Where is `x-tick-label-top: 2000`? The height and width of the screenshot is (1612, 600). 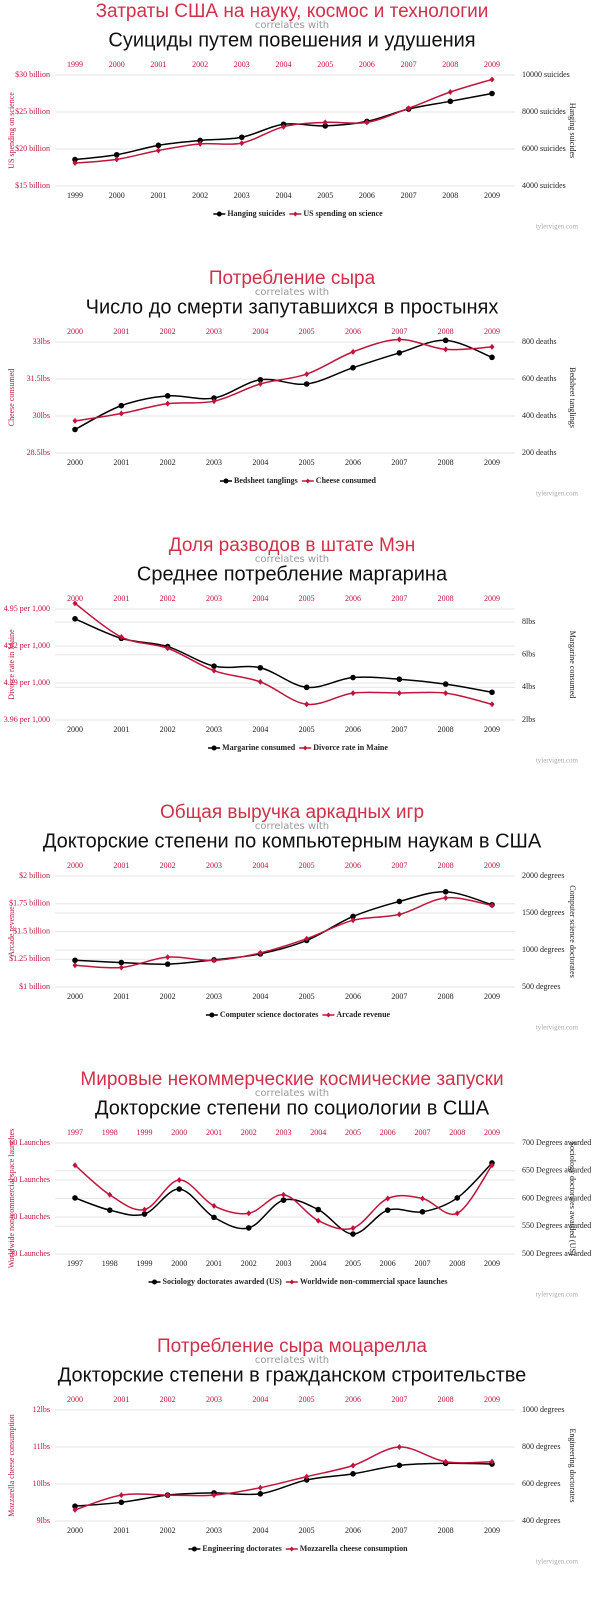 x-tick-label-top: 2000 is located at coordinates (75, 331).